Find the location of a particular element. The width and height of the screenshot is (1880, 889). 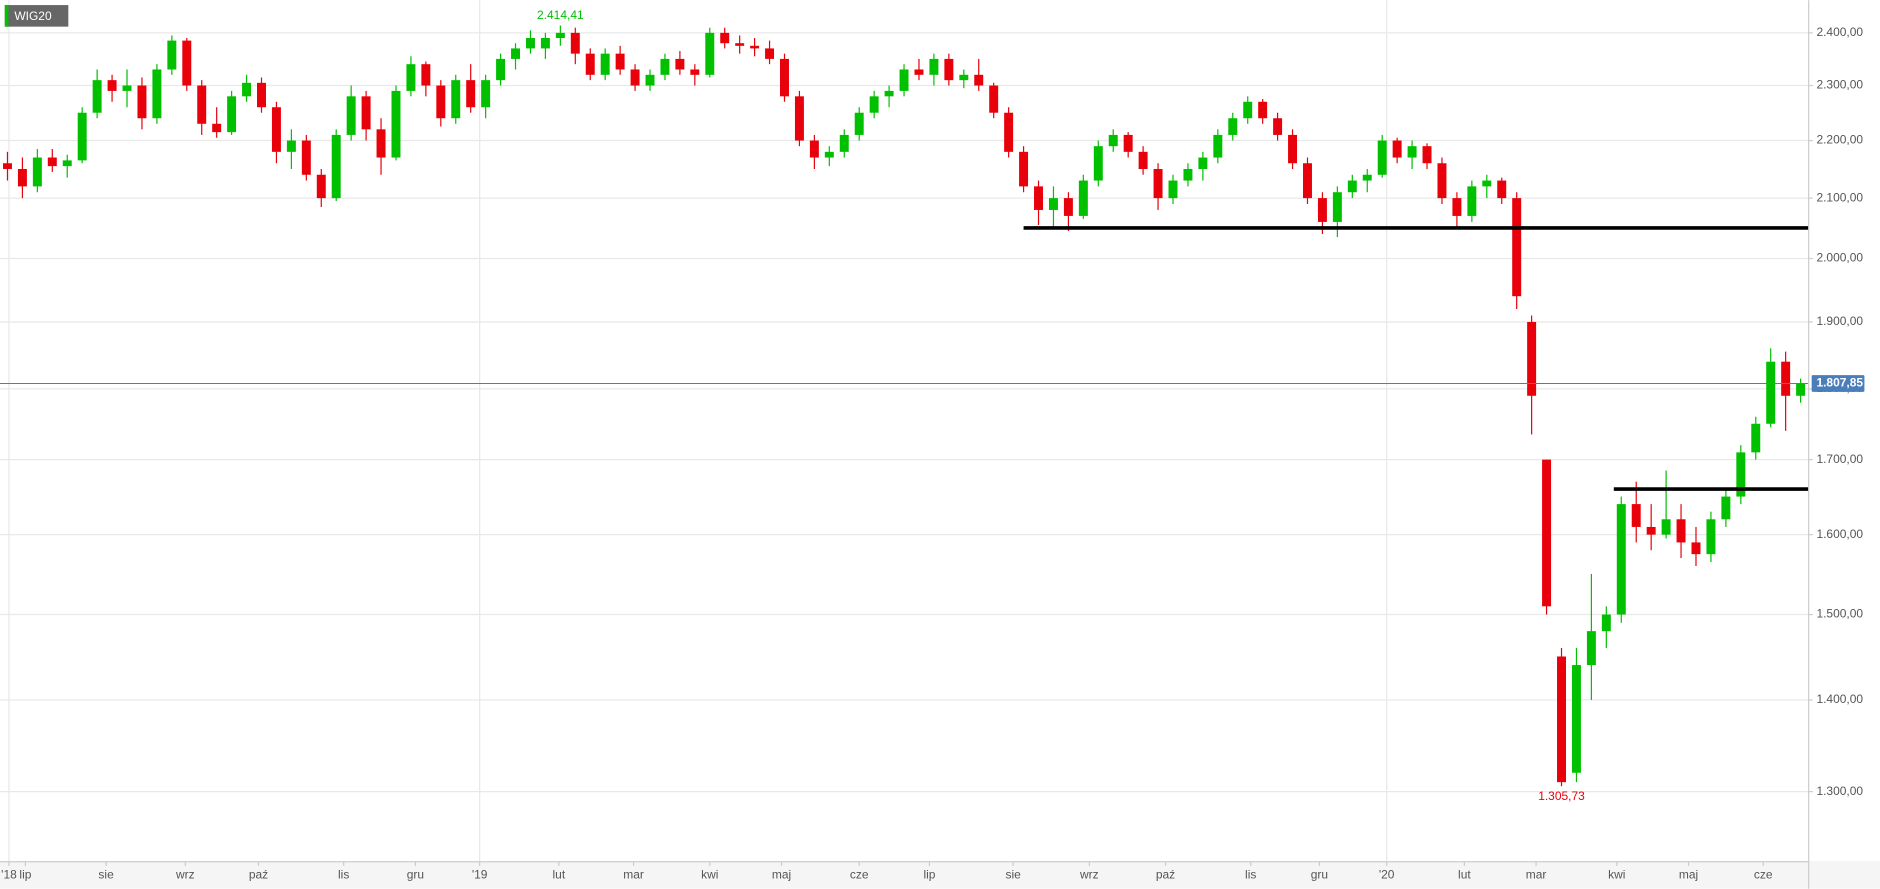

x-tick-label: sie is located at coordinates (1013, 875).